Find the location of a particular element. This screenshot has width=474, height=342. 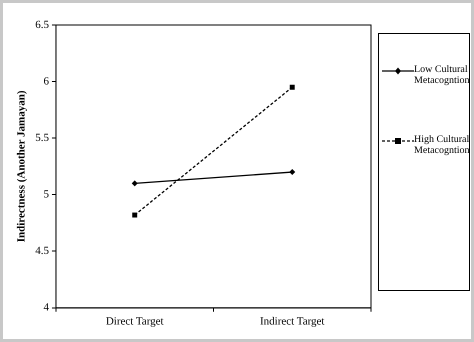

y-tick-label: 6.5 is located at coordinates (42, 24).